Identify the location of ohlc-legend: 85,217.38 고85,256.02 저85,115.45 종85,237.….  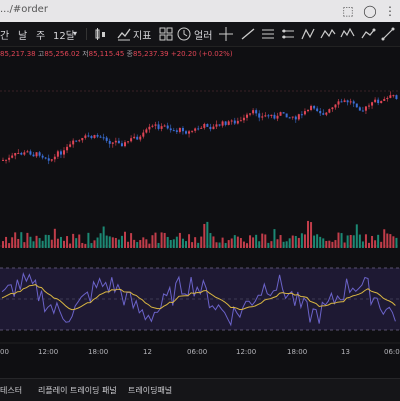
(116, 54).